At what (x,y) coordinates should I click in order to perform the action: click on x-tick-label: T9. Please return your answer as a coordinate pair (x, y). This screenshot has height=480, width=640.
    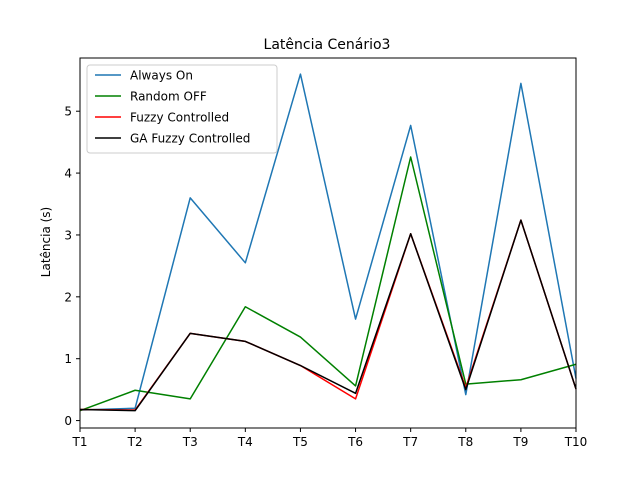
    Looking at the image, I should click on (520, 442).